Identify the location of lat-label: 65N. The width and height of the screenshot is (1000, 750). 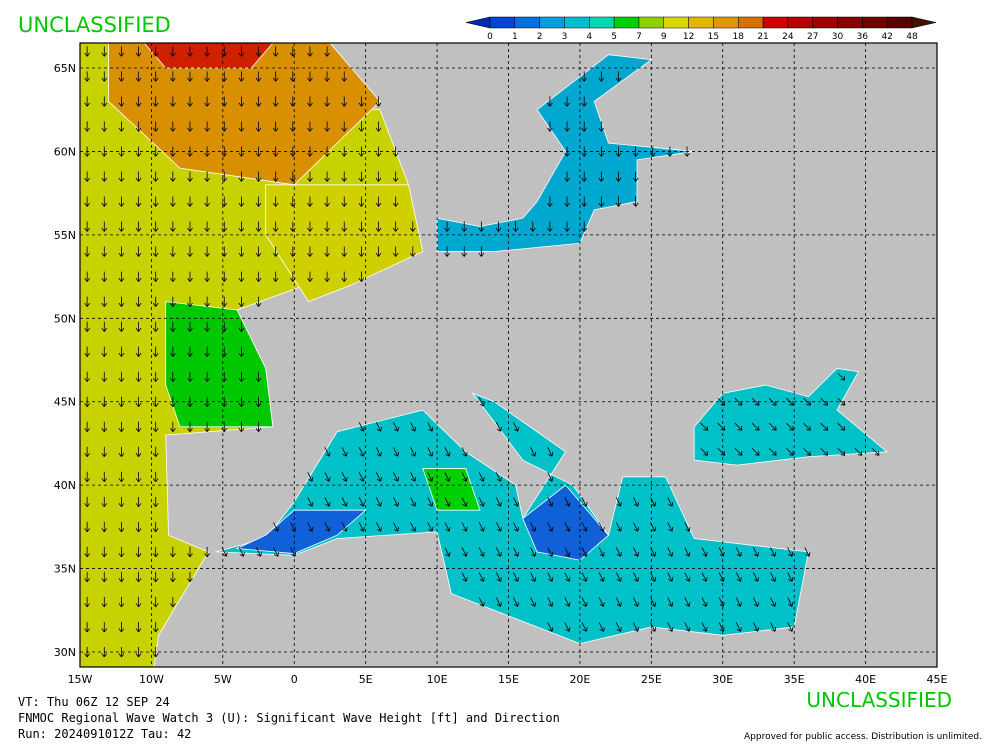
(65, 68).